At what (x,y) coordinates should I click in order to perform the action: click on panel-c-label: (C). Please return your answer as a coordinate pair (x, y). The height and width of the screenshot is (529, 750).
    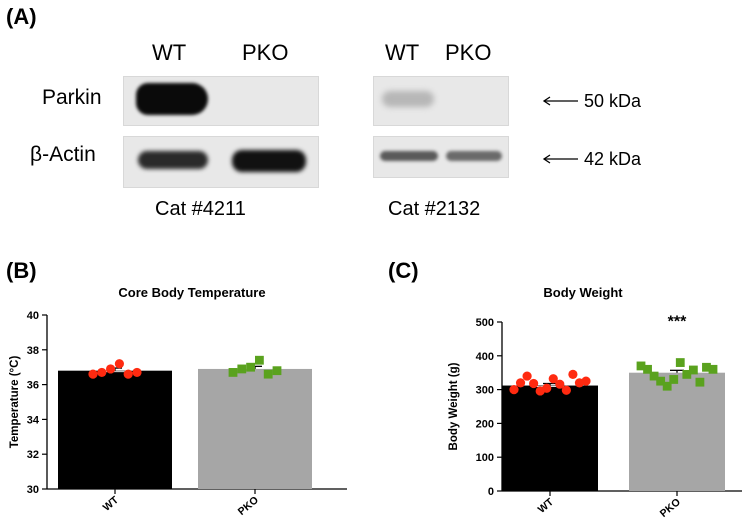
    Looking at the image, I should click on (403, 270).